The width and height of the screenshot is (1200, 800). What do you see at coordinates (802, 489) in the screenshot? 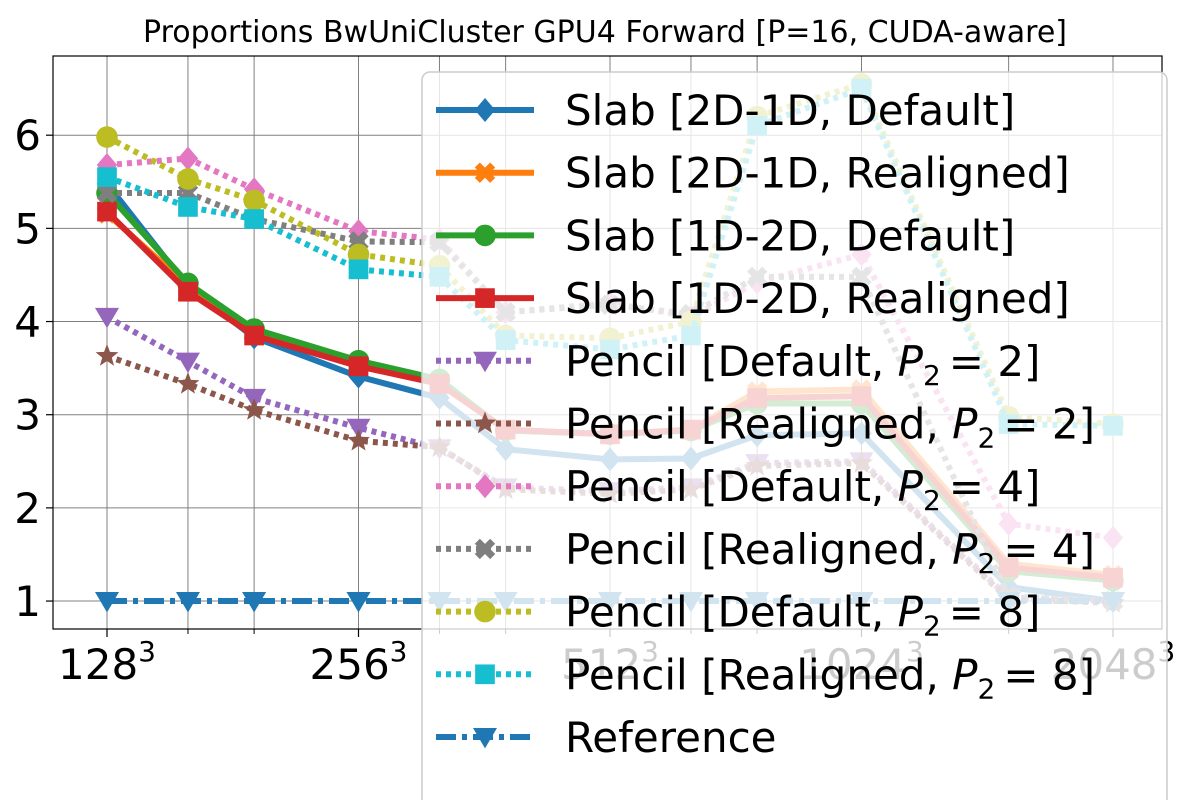
I see `legend-label: Pencil [Default, P2 = 4]` at bounding box center [802, 489].